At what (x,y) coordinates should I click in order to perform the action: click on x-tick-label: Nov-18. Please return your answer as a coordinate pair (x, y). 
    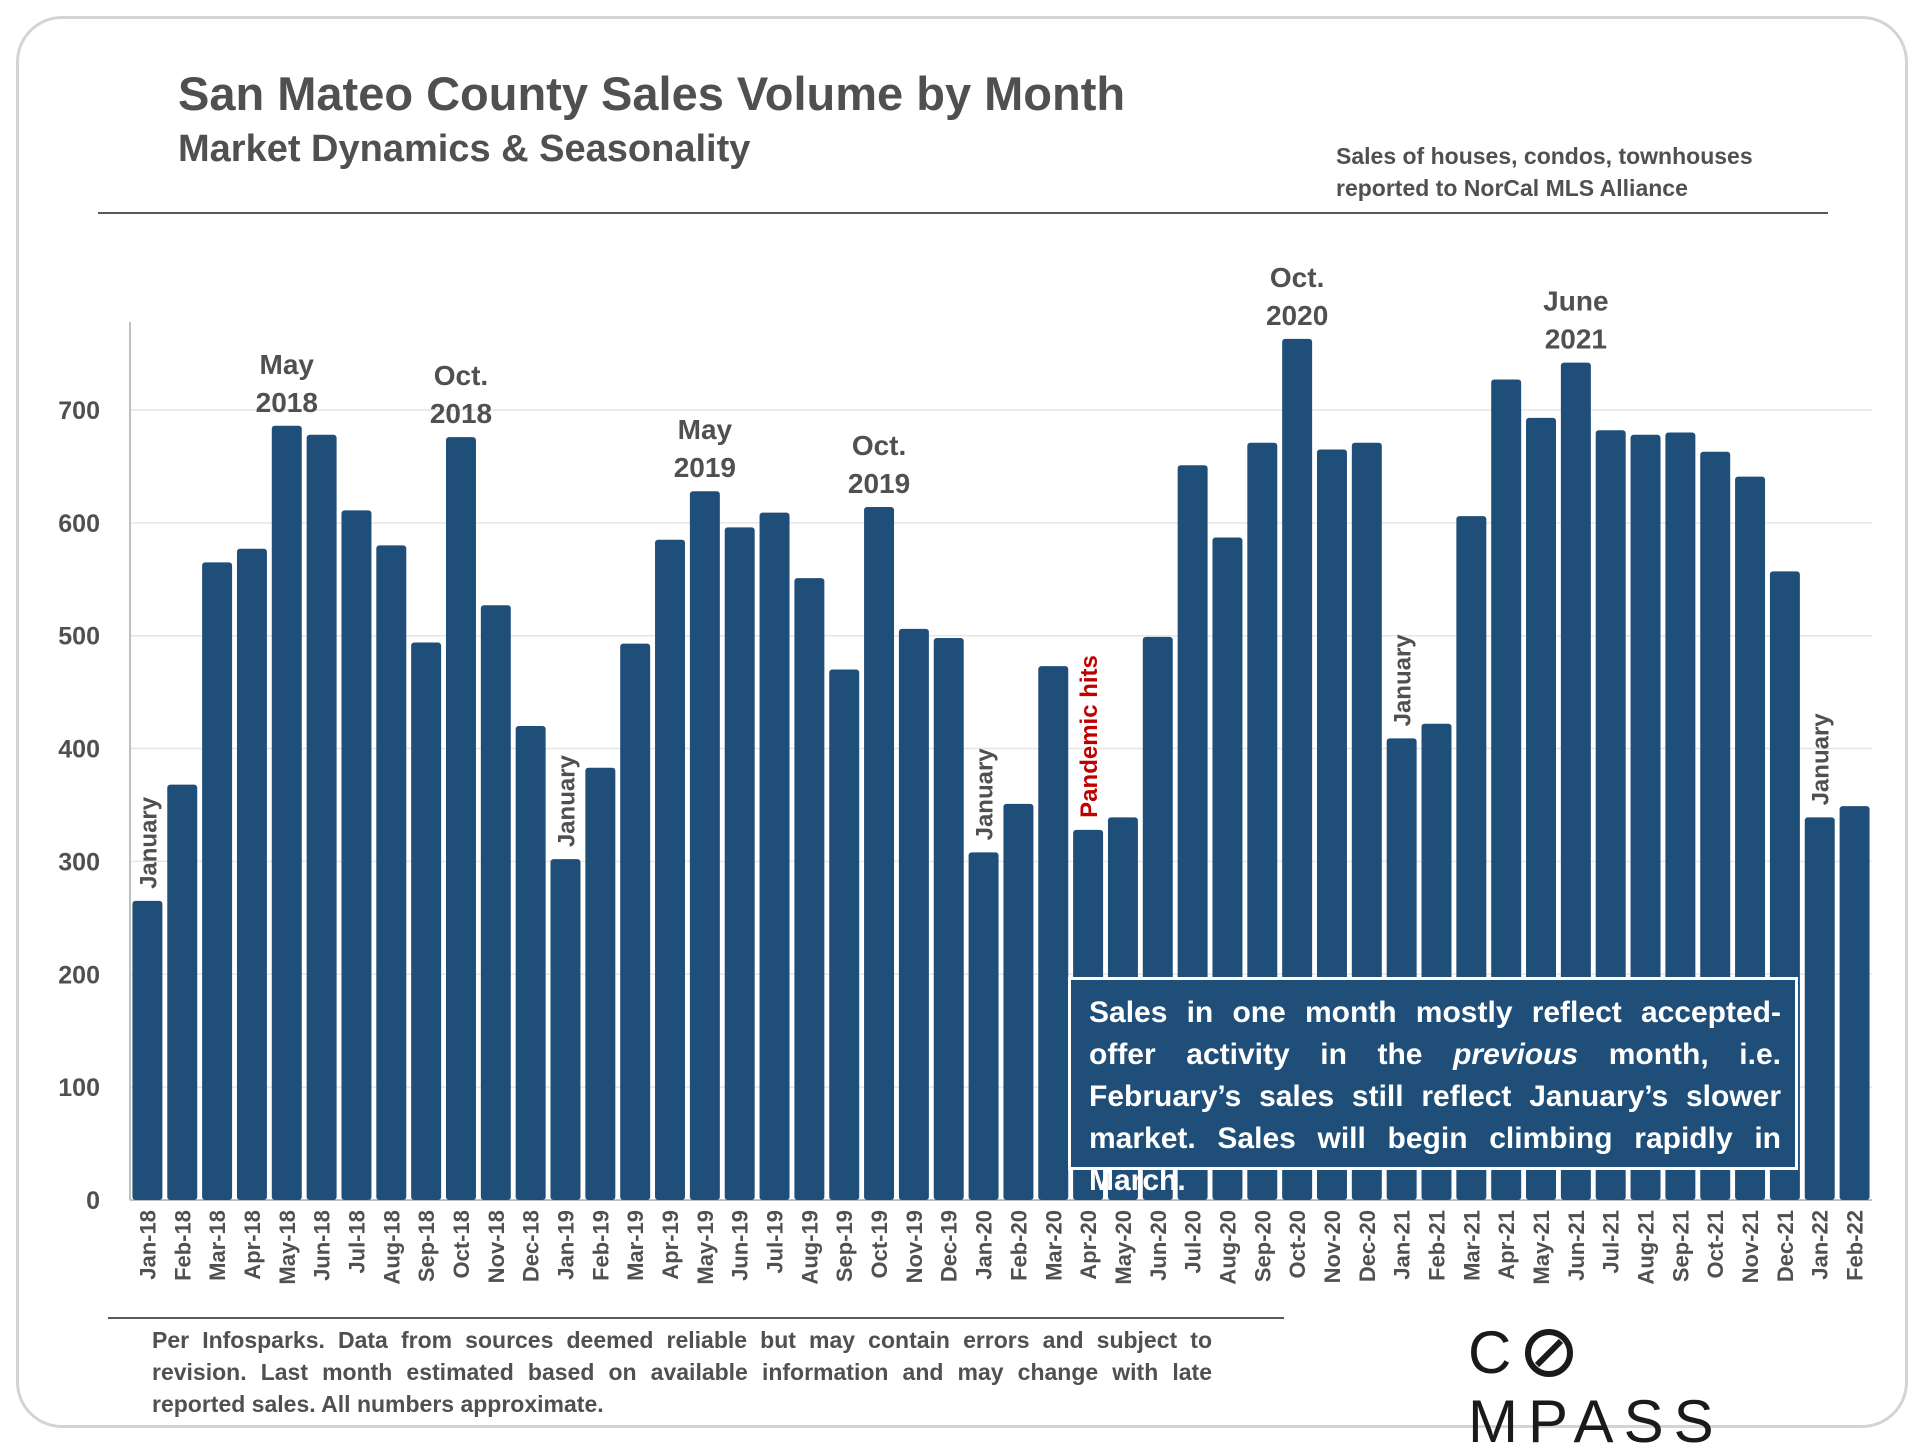
    Looking at the image, I should click on (496, 1246).